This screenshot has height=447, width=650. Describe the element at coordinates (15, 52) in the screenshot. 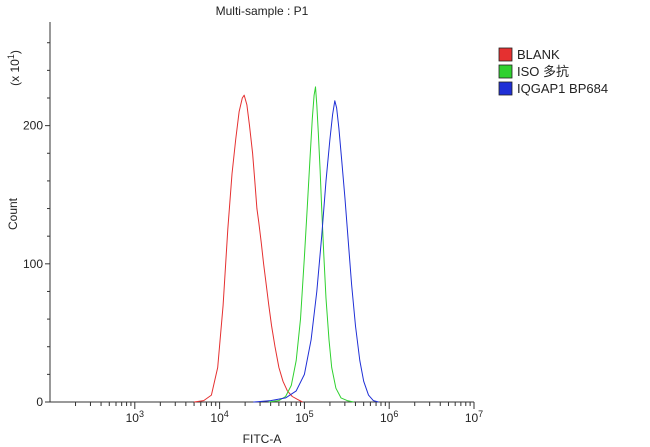

I see `y-multiplier-close: )` at that location.